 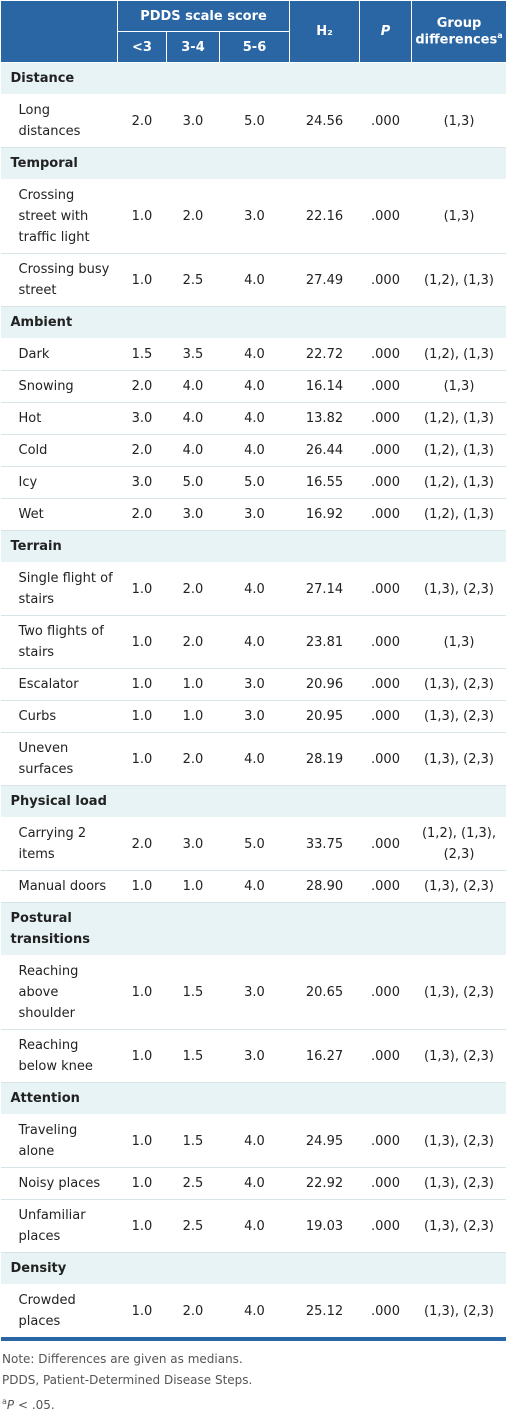 What do you see at coordinates (142, 355) in the screenshot?
I see `cell: 1.5` at bounding box center [142, 355].